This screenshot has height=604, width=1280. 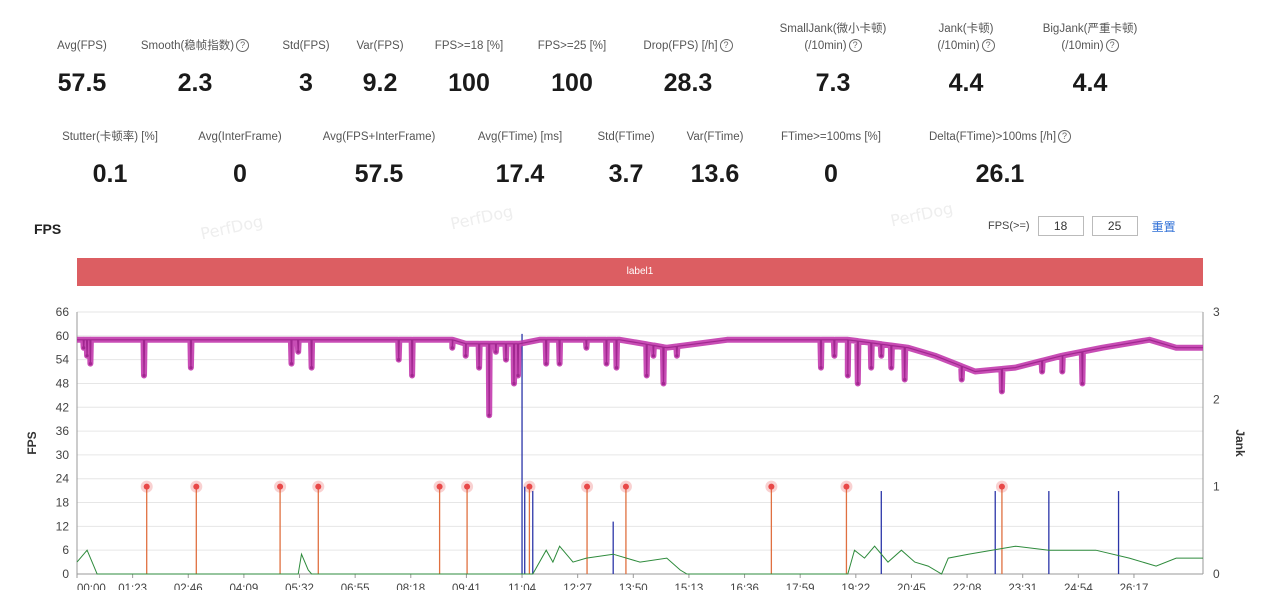 I want to click on x-tick-label: 26:17, so click(x=1134, y=586).